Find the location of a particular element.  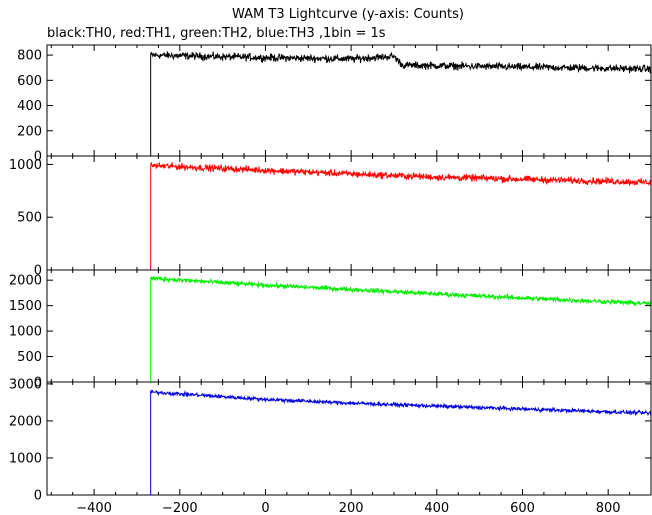

y-tick-label: 3000 is located at coordinates (25, 384).